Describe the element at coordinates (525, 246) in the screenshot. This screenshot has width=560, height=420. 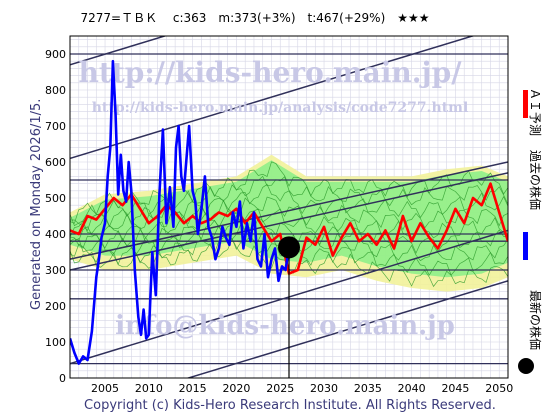
I see `legend-swatch-past` at that location.